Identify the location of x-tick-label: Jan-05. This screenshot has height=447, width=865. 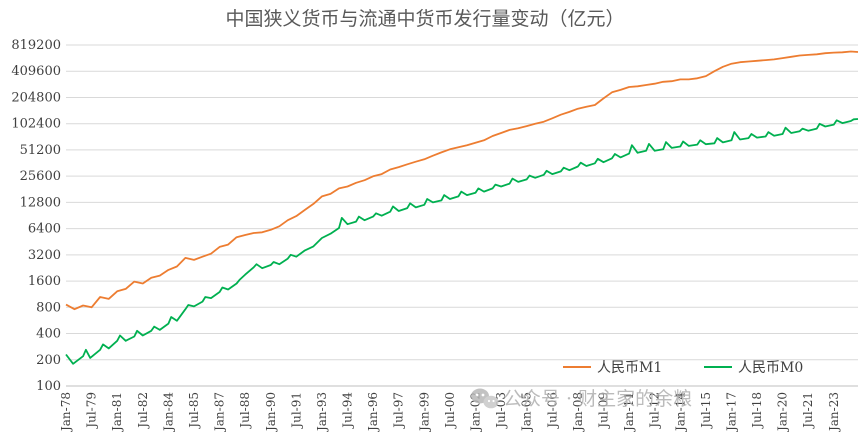
(527, 412).